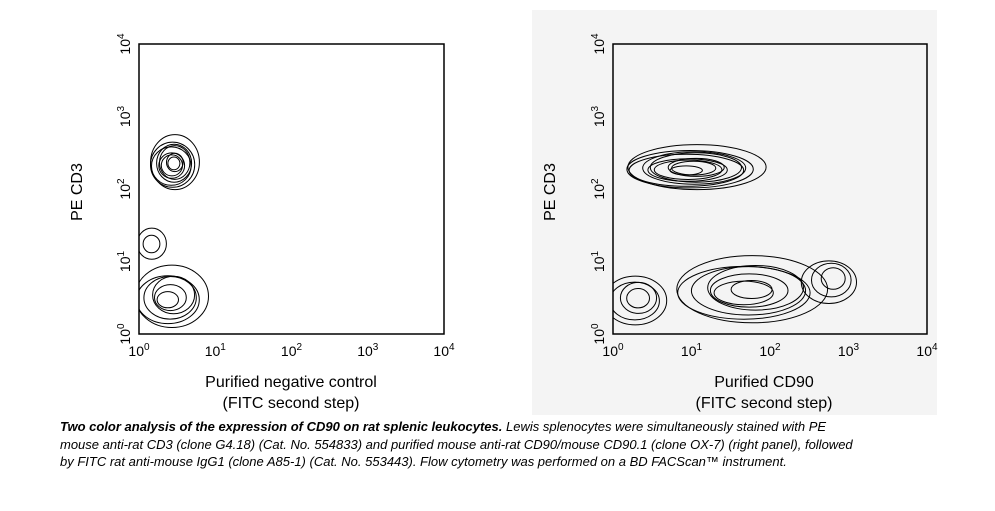 The height and width of the screenshot is (511, 995). What do you see at coordinates (764, 393) in the screenshot?
I see `right-x-axis-label: Purified CD90 (FITC second step)` at bounding box center [764, 393].